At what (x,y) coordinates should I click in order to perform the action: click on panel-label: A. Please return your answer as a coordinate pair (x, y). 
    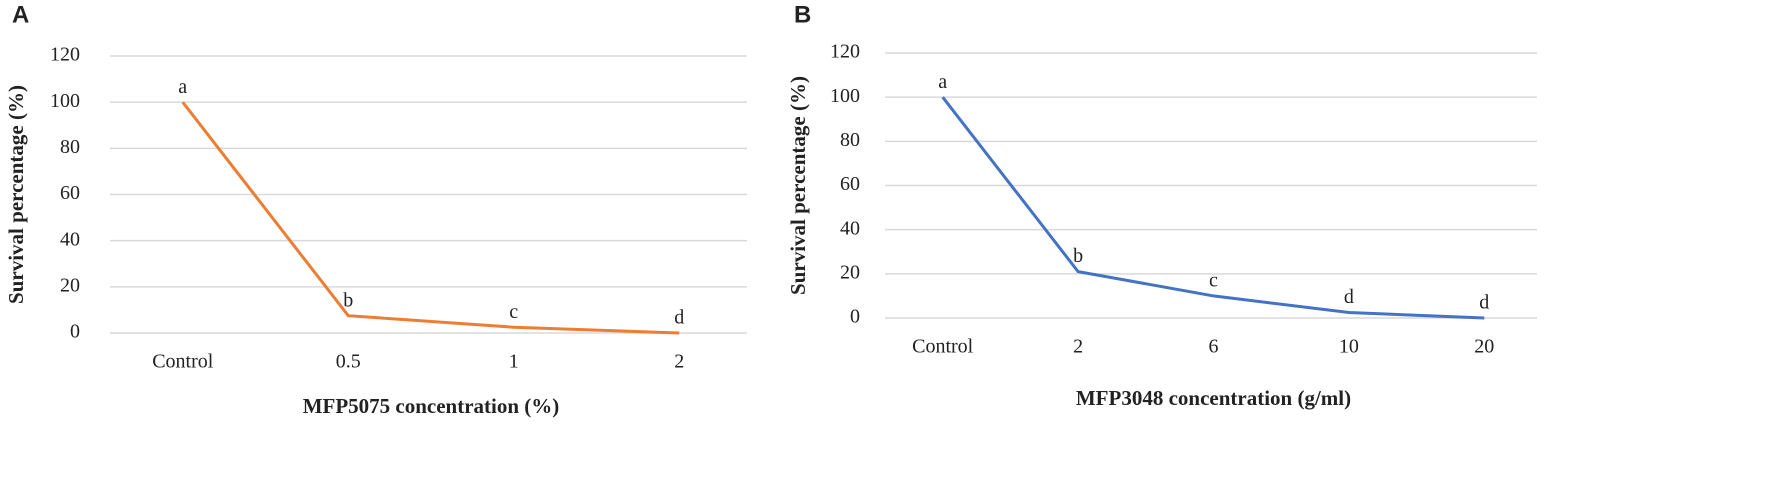
    Looking at the image, I should click on (20, 14).